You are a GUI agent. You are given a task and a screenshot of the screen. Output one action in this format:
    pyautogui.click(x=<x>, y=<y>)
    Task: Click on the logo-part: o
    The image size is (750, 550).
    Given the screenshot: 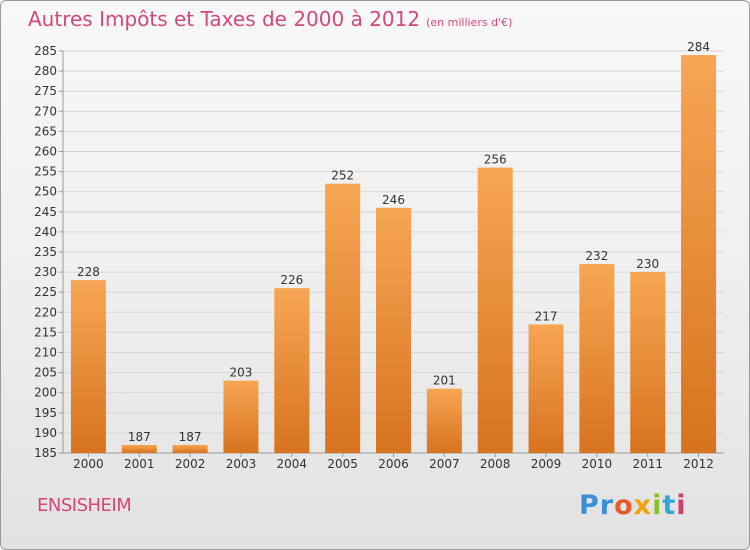 What is the action you would take?
    pyautogui.click(x=624, y=505)
    